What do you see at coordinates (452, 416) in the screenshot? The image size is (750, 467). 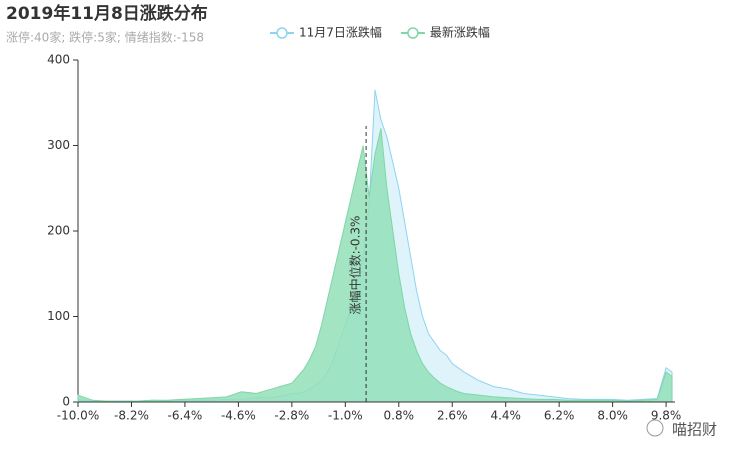 I see `x-tick-label: 2.6%` at bounding box center [452, 416].